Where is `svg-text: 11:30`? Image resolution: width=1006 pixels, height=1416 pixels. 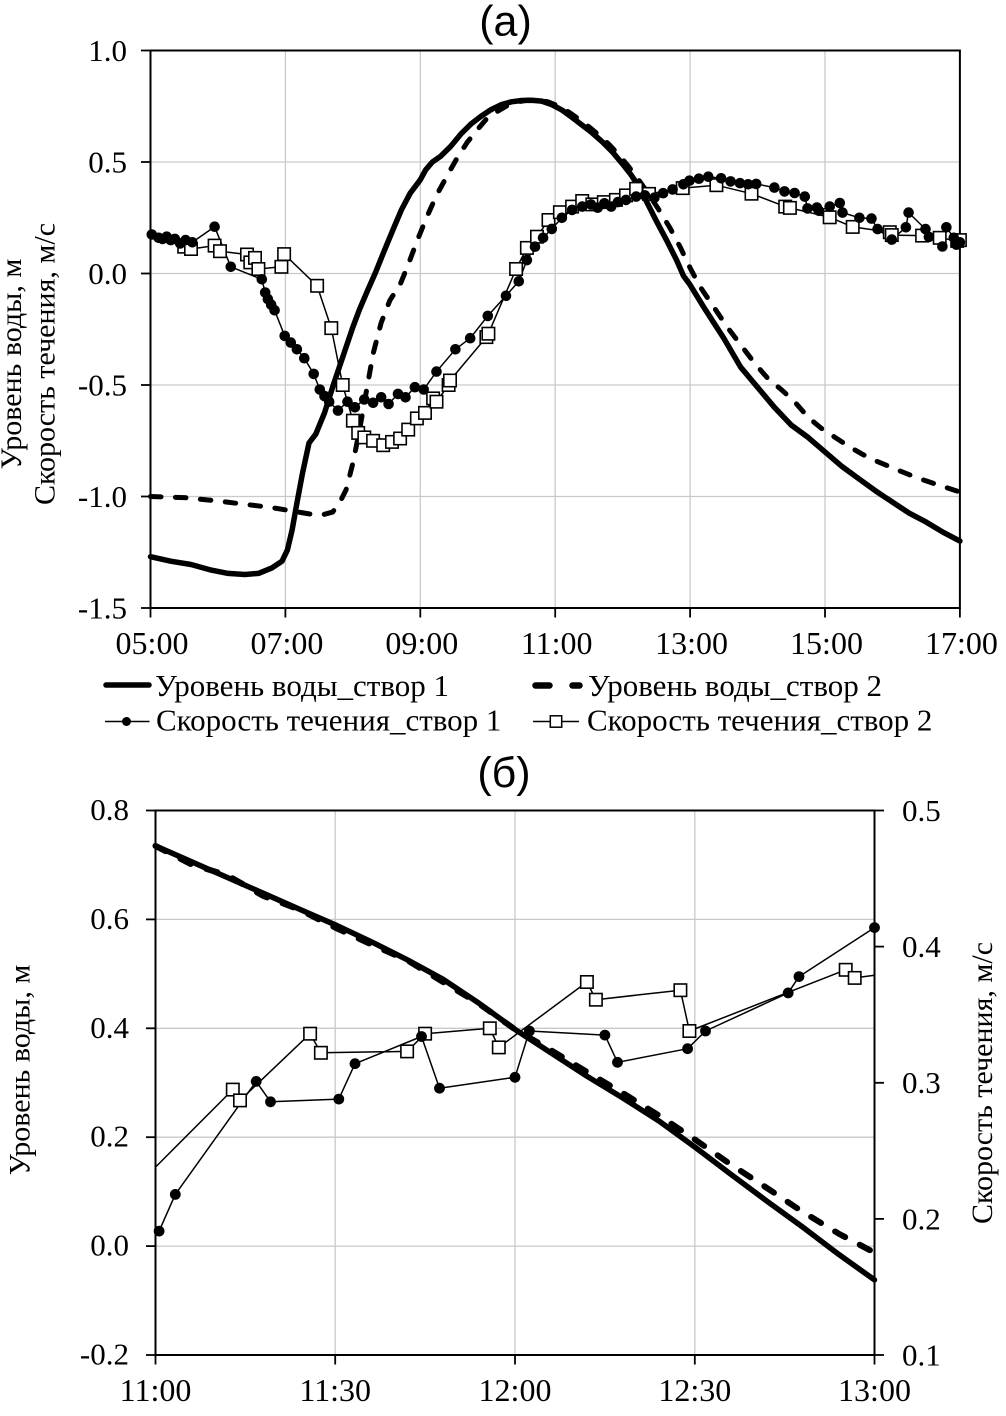 svg-text: 11:30 is located at coordinates (335, 1390).